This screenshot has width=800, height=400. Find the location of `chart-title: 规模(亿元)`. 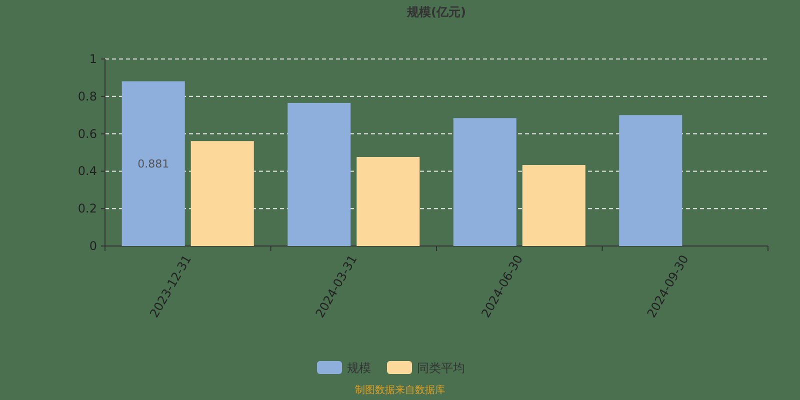

chart-title: 规模(亿元) is located at coordinates (436, 12).